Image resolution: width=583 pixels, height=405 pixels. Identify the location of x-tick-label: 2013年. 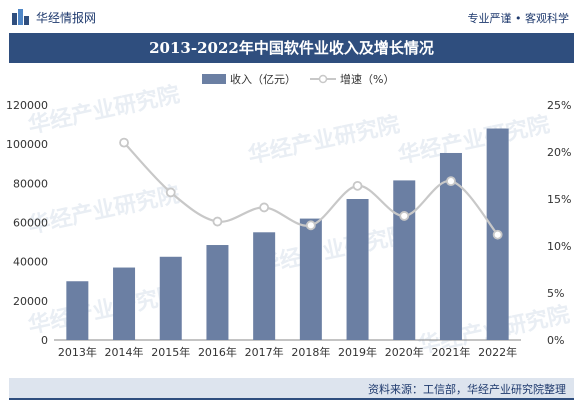
(77, 352).